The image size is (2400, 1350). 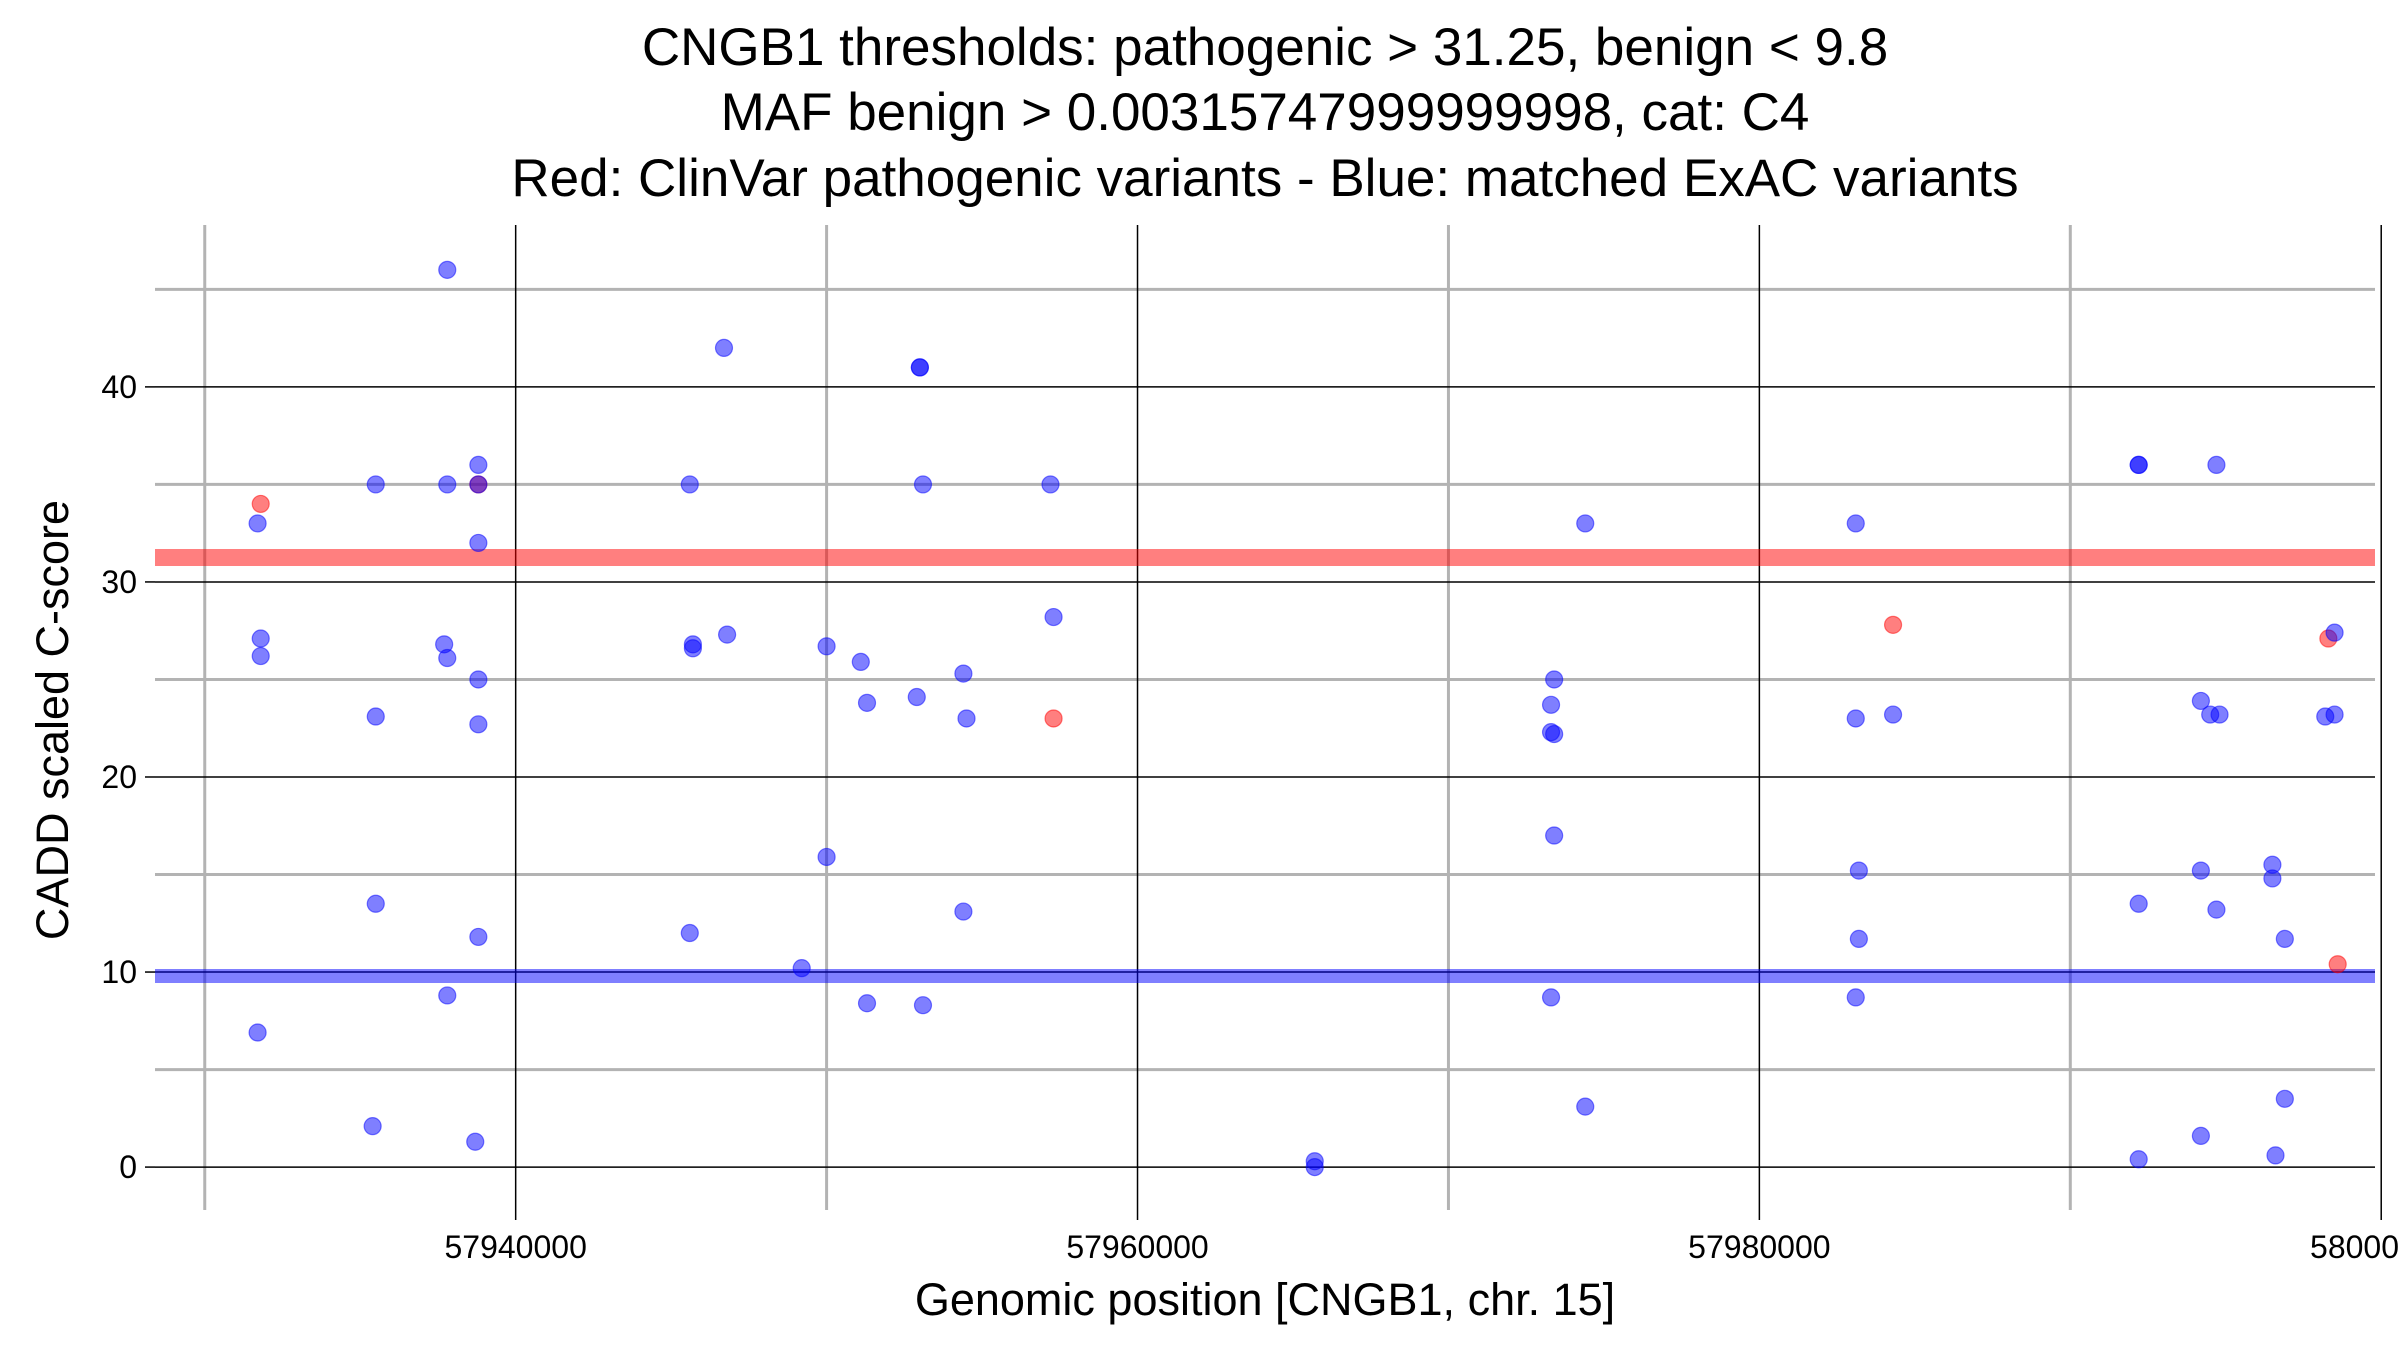 What do you see at coordinates (119, 582) in the screenshot?
I see `y-tick-label-3: 30` at bounding box center [119, 582].